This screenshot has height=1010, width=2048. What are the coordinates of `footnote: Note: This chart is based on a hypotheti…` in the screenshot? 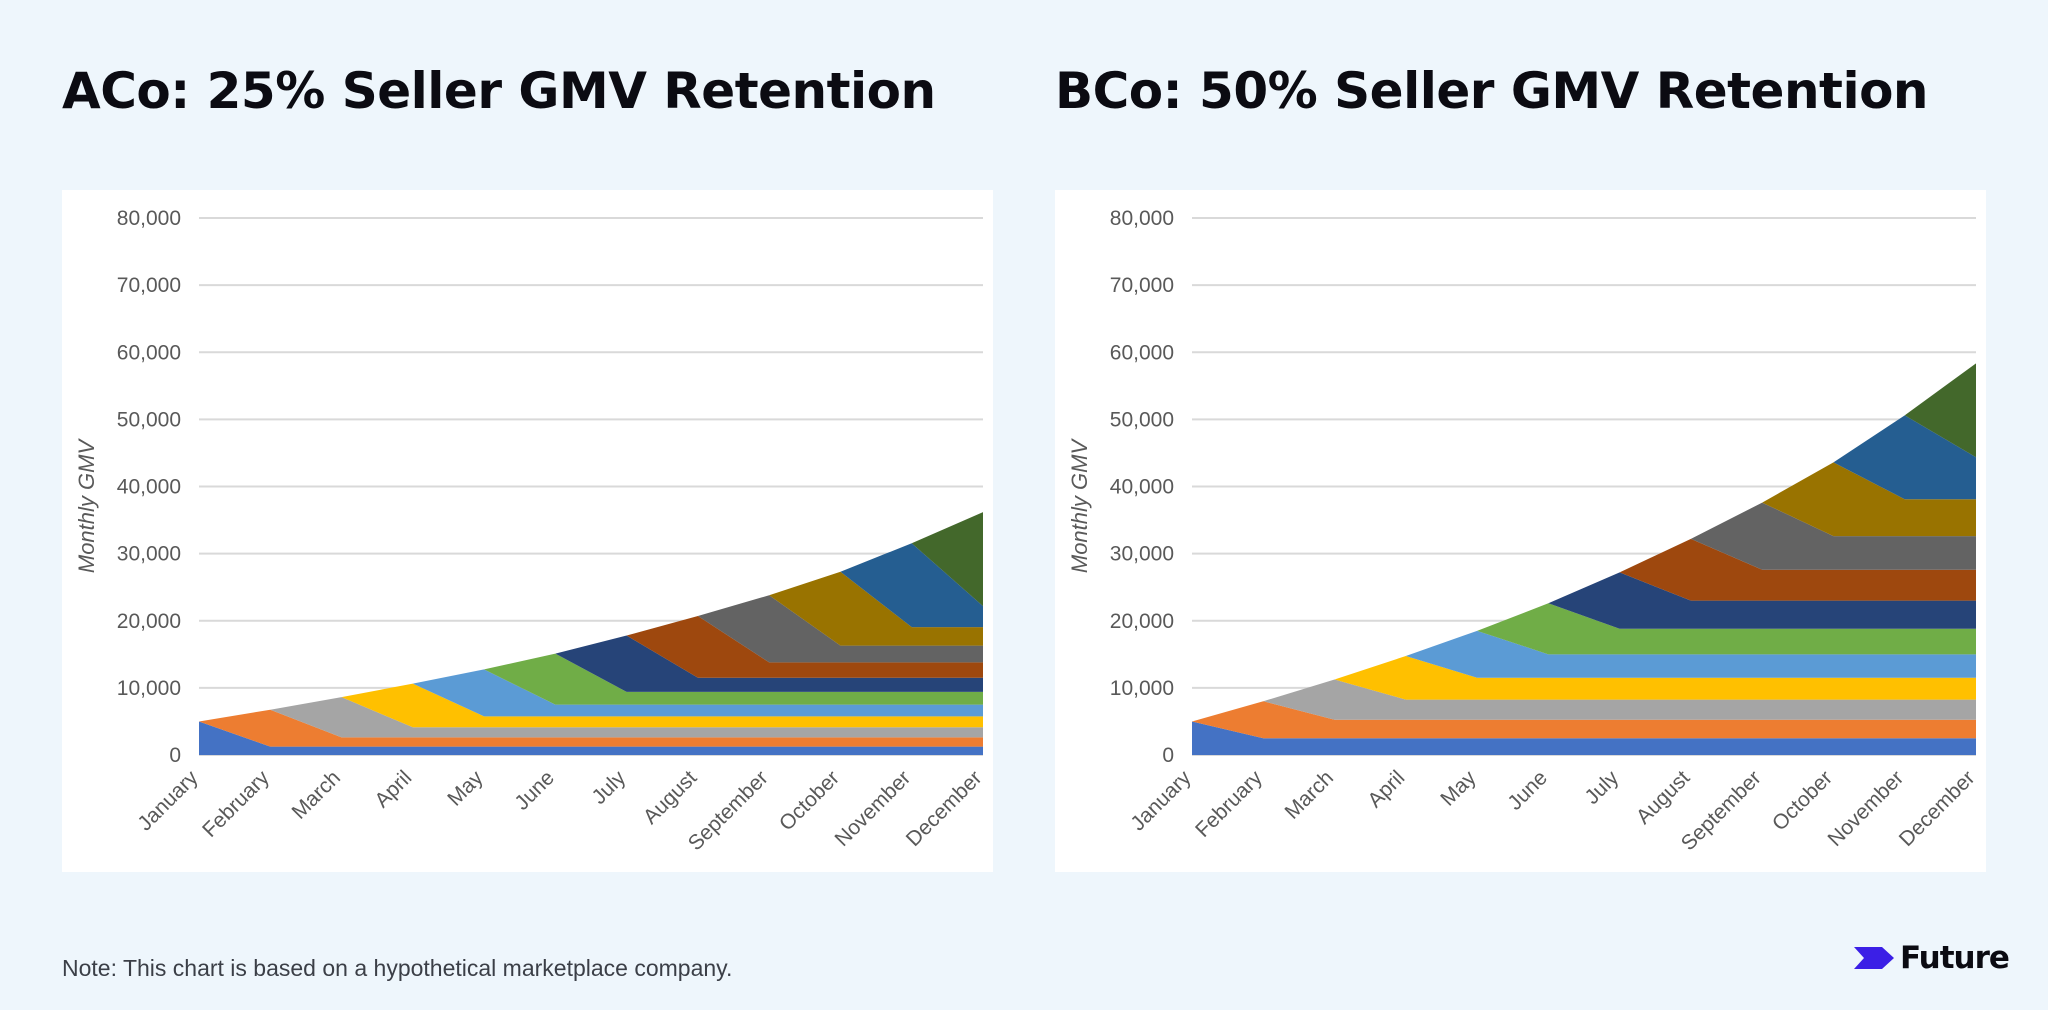 It's located at (397, 968).